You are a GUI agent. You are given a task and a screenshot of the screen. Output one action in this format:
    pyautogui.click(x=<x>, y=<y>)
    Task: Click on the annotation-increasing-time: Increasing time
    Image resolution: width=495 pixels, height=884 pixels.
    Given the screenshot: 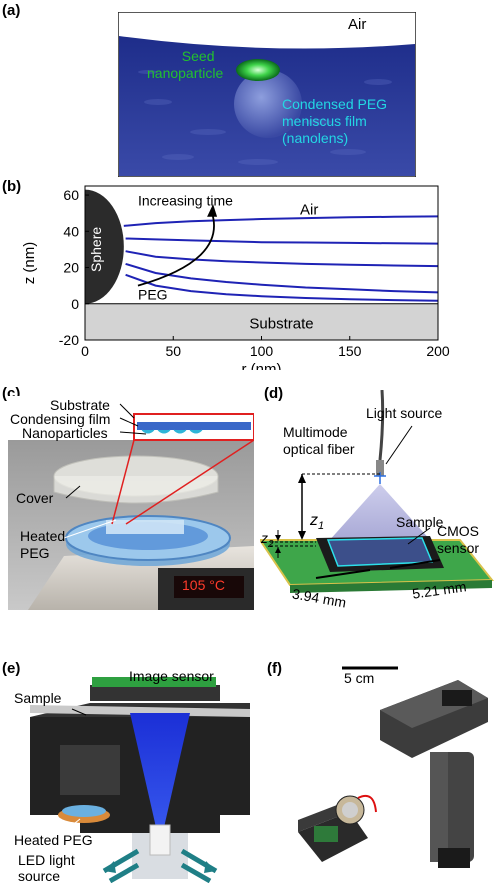 What is the action you would take?
    pyautogui.click(x=185, y=200)
    